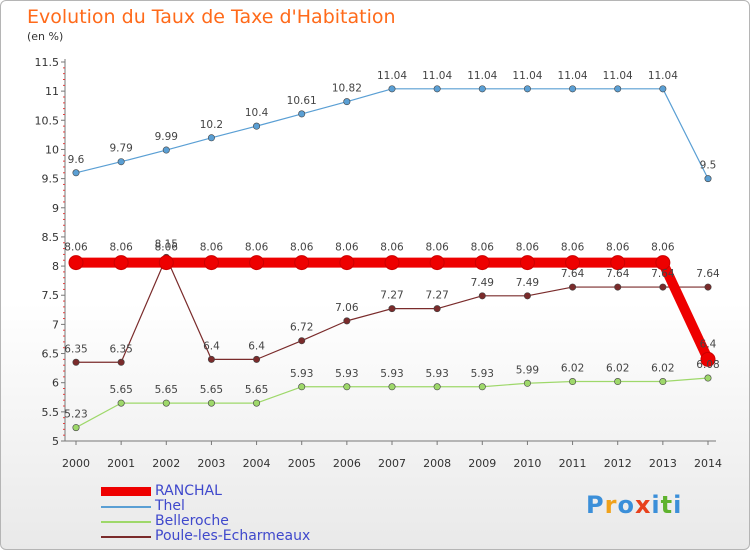 The height and width of the screenshot is (550, 750). Describe the element at coordinates (527, 283) in the screenshot. I see `data-label-poule: 7.49` at that location.